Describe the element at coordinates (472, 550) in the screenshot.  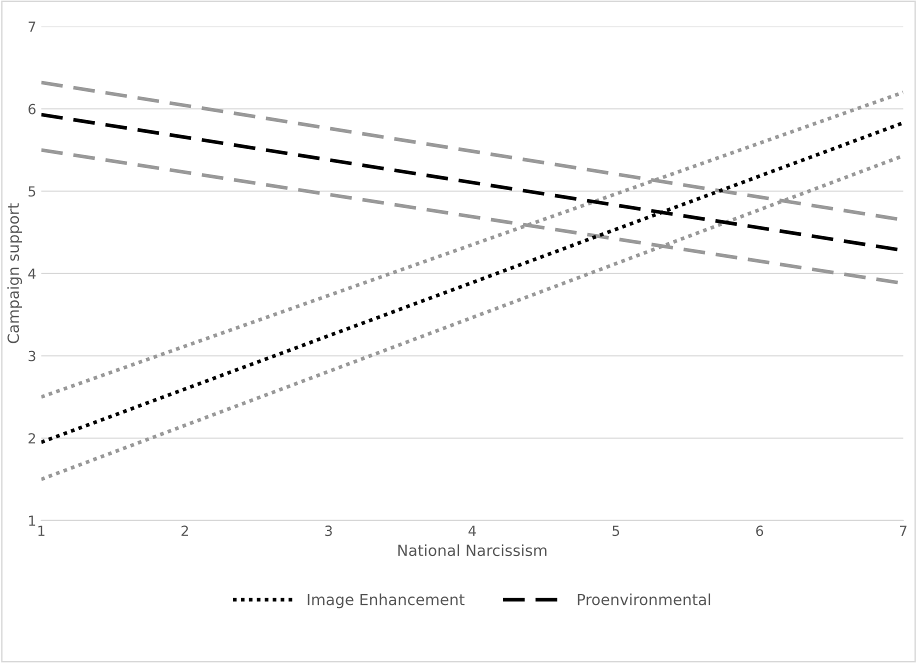
I see `x-axis-title: National Narcissism` at that location.